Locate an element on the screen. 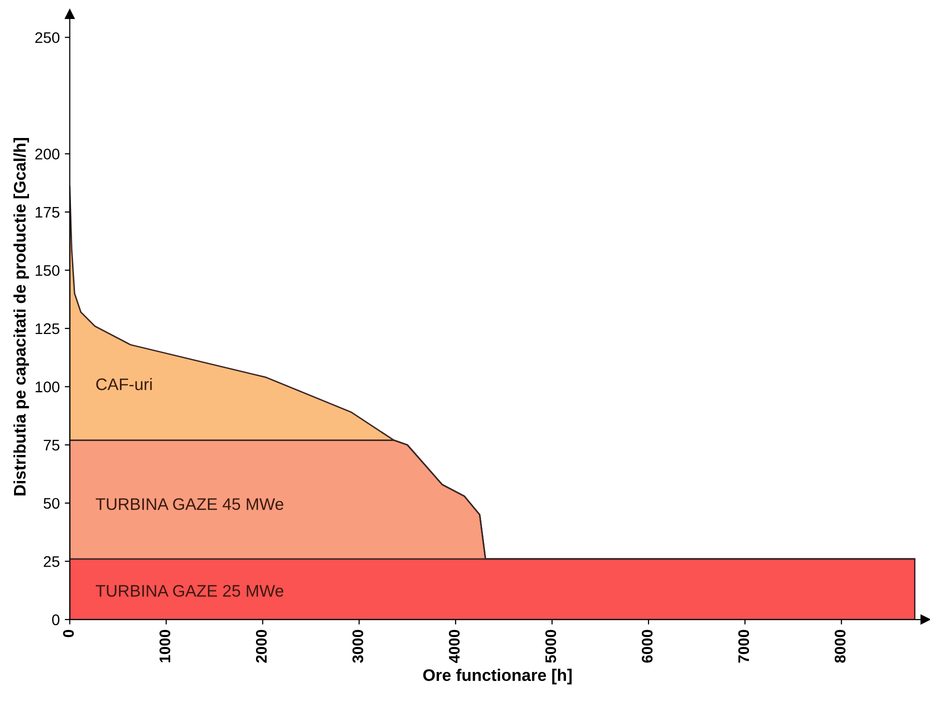 The width and height of the screenshot is (930, 704). y-axis-title: Distributia pe capacitati de productie [Gcal/h] is located at coordinates (21, 317).